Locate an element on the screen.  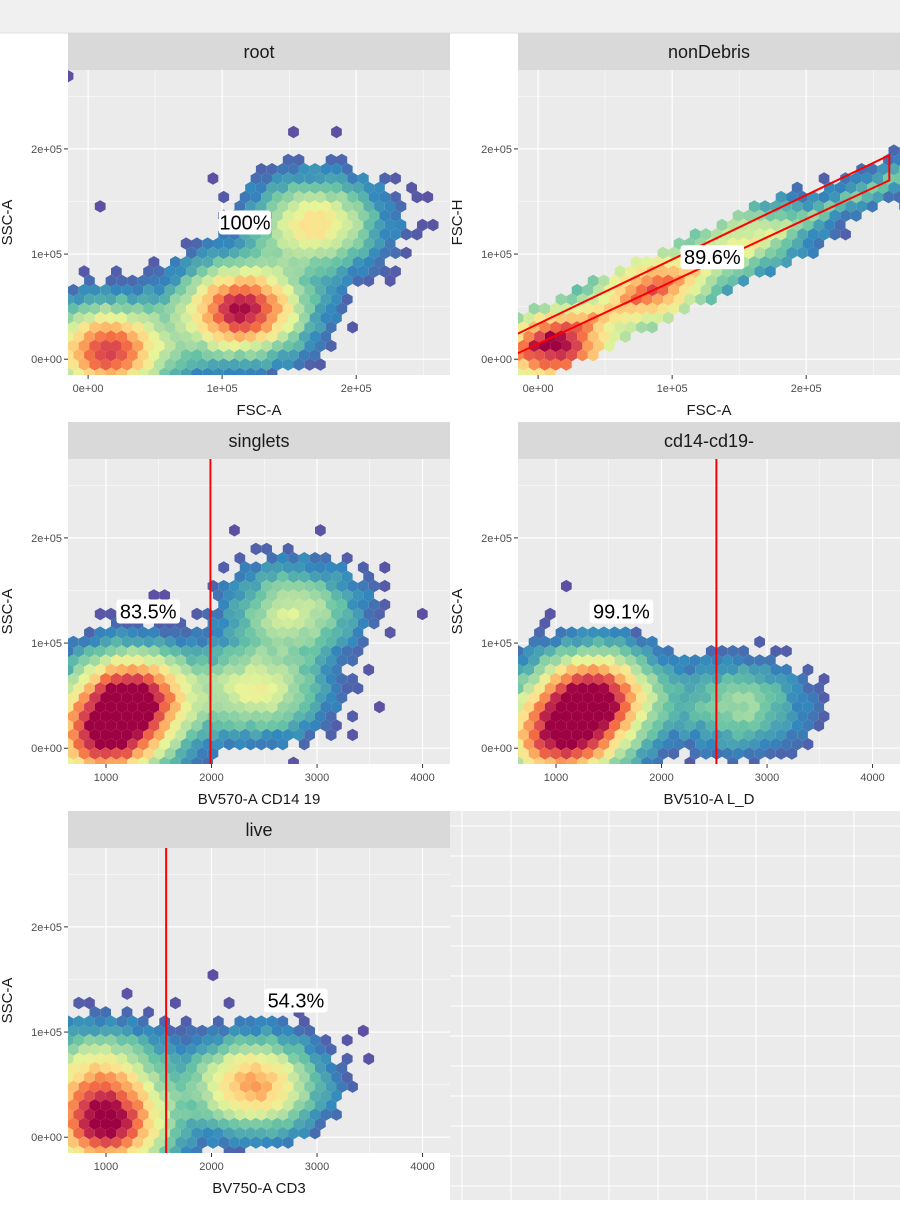
x-tick-label: 0e+00 is located at coordinates (538, 389).